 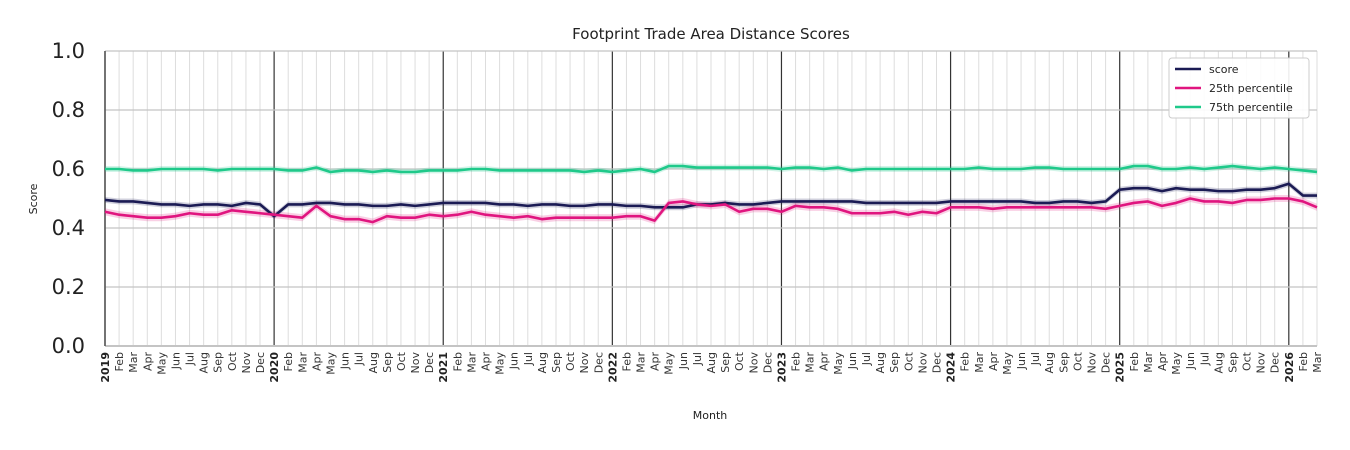 I want to click on x-tick-year: 2026, so click(x=1289, y=367).